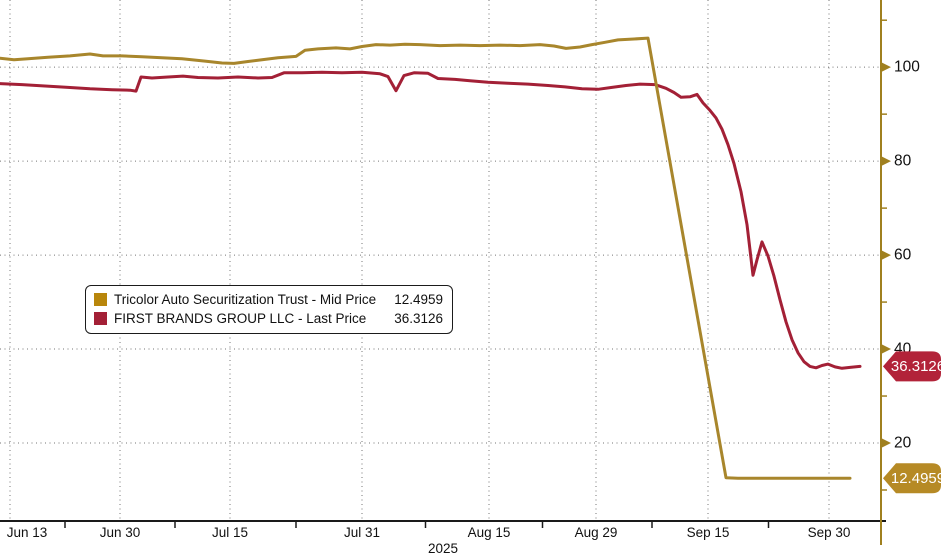 The height and width of the screenshot is (558, 942). Describe the element at coordinates (100, 318) in the screenshot. I see `firstbrands-series-swatch` at that location.